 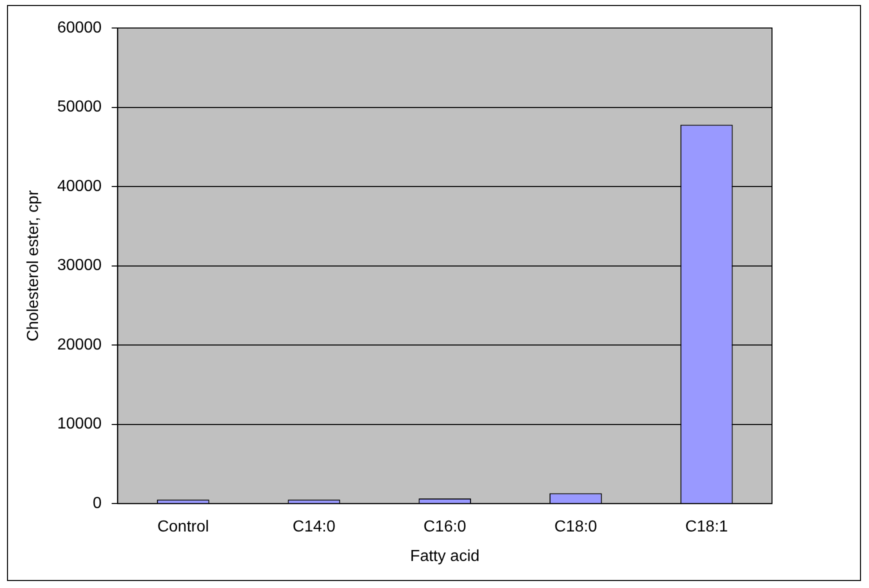 I want to click on x-axis-title: Fatty acid, so click(x=445, y=556).